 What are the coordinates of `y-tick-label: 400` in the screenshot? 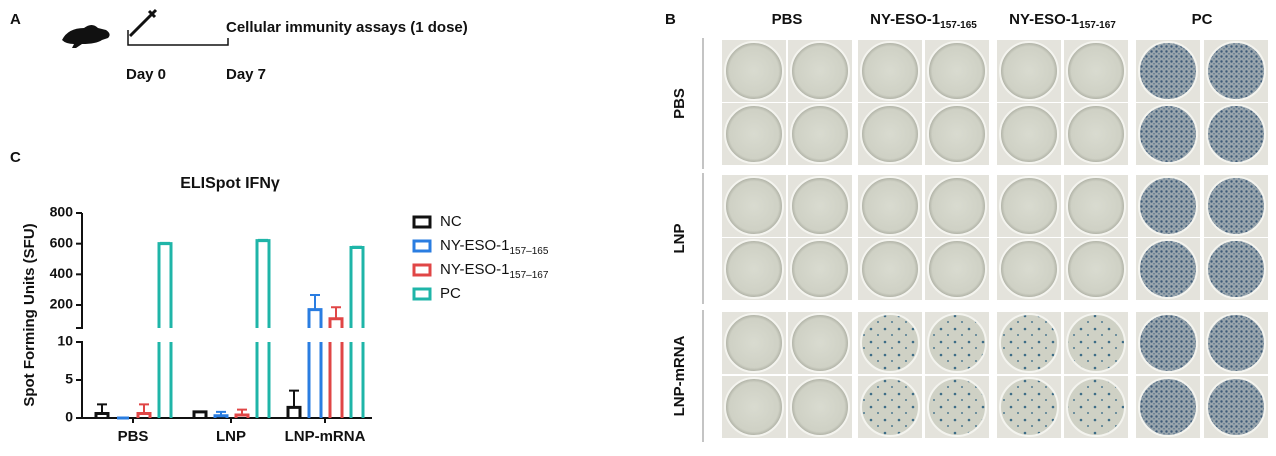 It's located at (62, 273).